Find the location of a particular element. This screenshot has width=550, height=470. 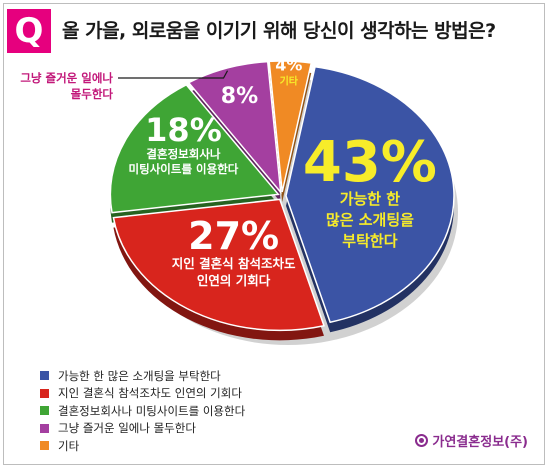

slice-inner-label: 미팅사이트를 이용한다 is located at coordinates (184, 169).